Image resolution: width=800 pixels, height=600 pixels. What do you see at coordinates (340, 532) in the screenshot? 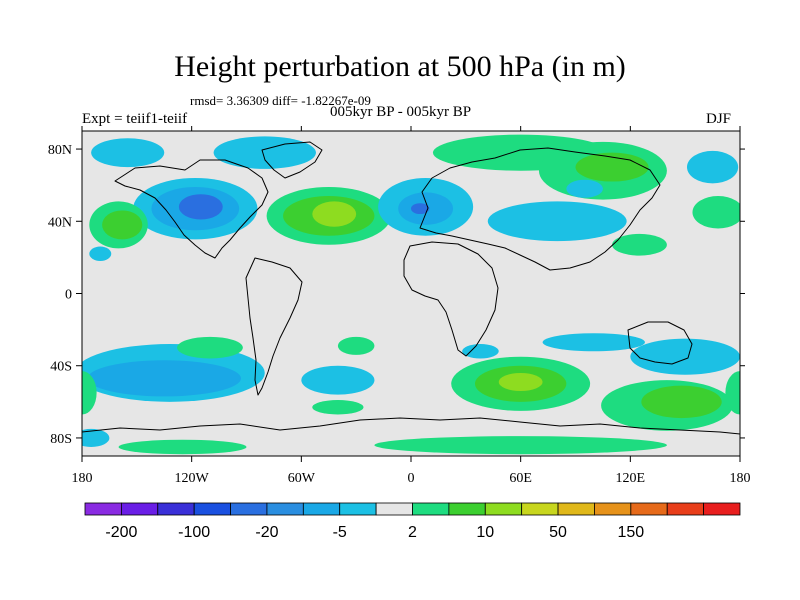
I see `colorbar-label: -5` at bounding box center [340, 532].